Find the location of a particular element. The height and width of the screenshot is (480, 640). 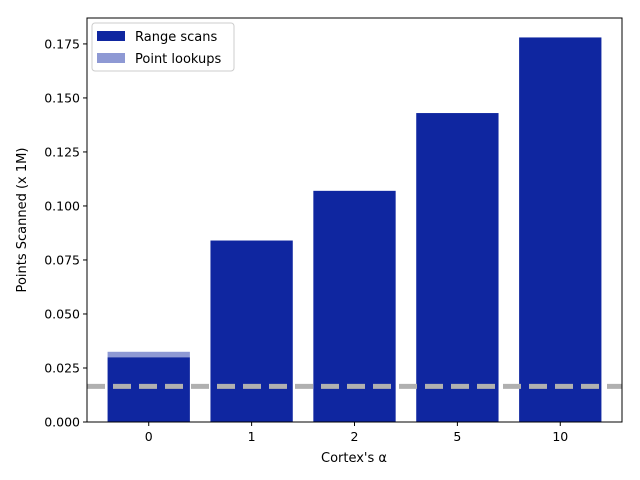

y-tick-label: 0.150 is located at coordinates (62, 97).